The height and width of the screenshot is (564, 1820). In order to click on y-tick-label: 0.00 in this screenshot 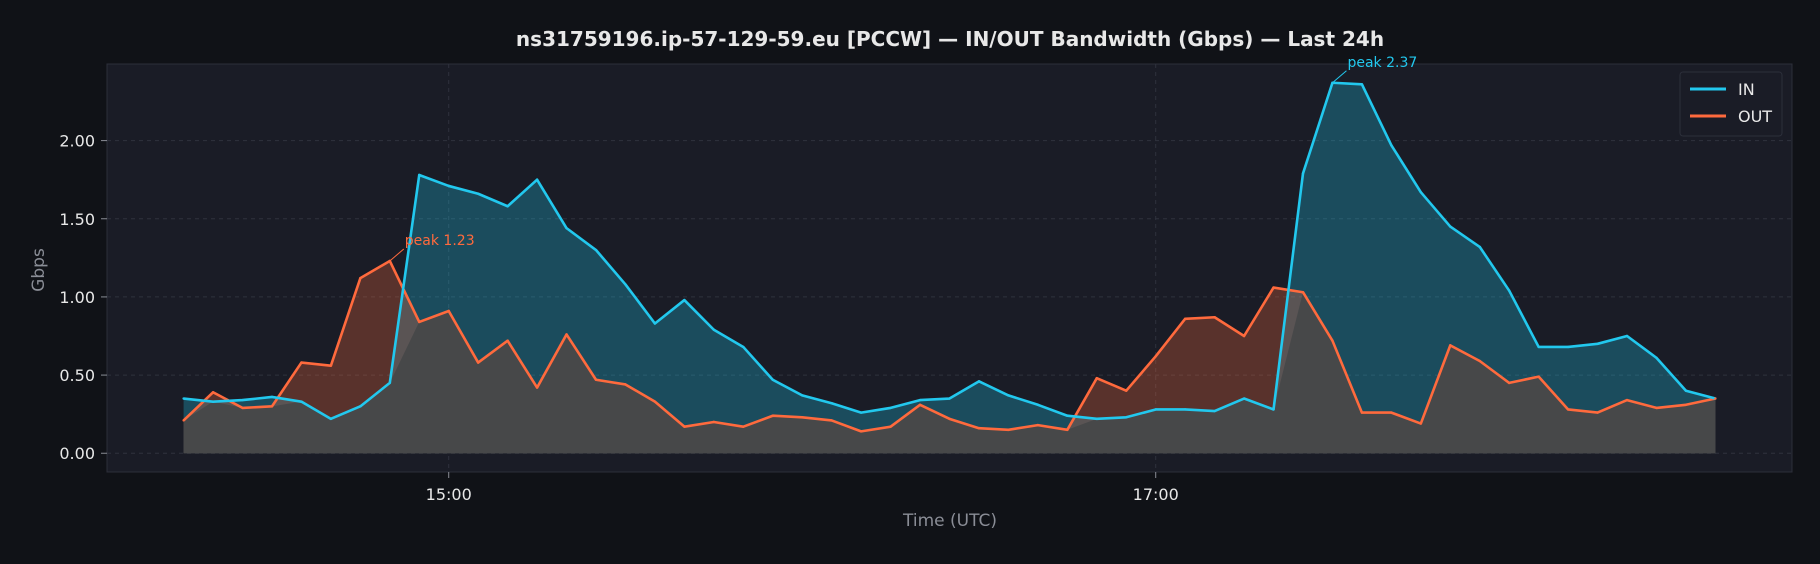, I will do `click(77, 453)`.